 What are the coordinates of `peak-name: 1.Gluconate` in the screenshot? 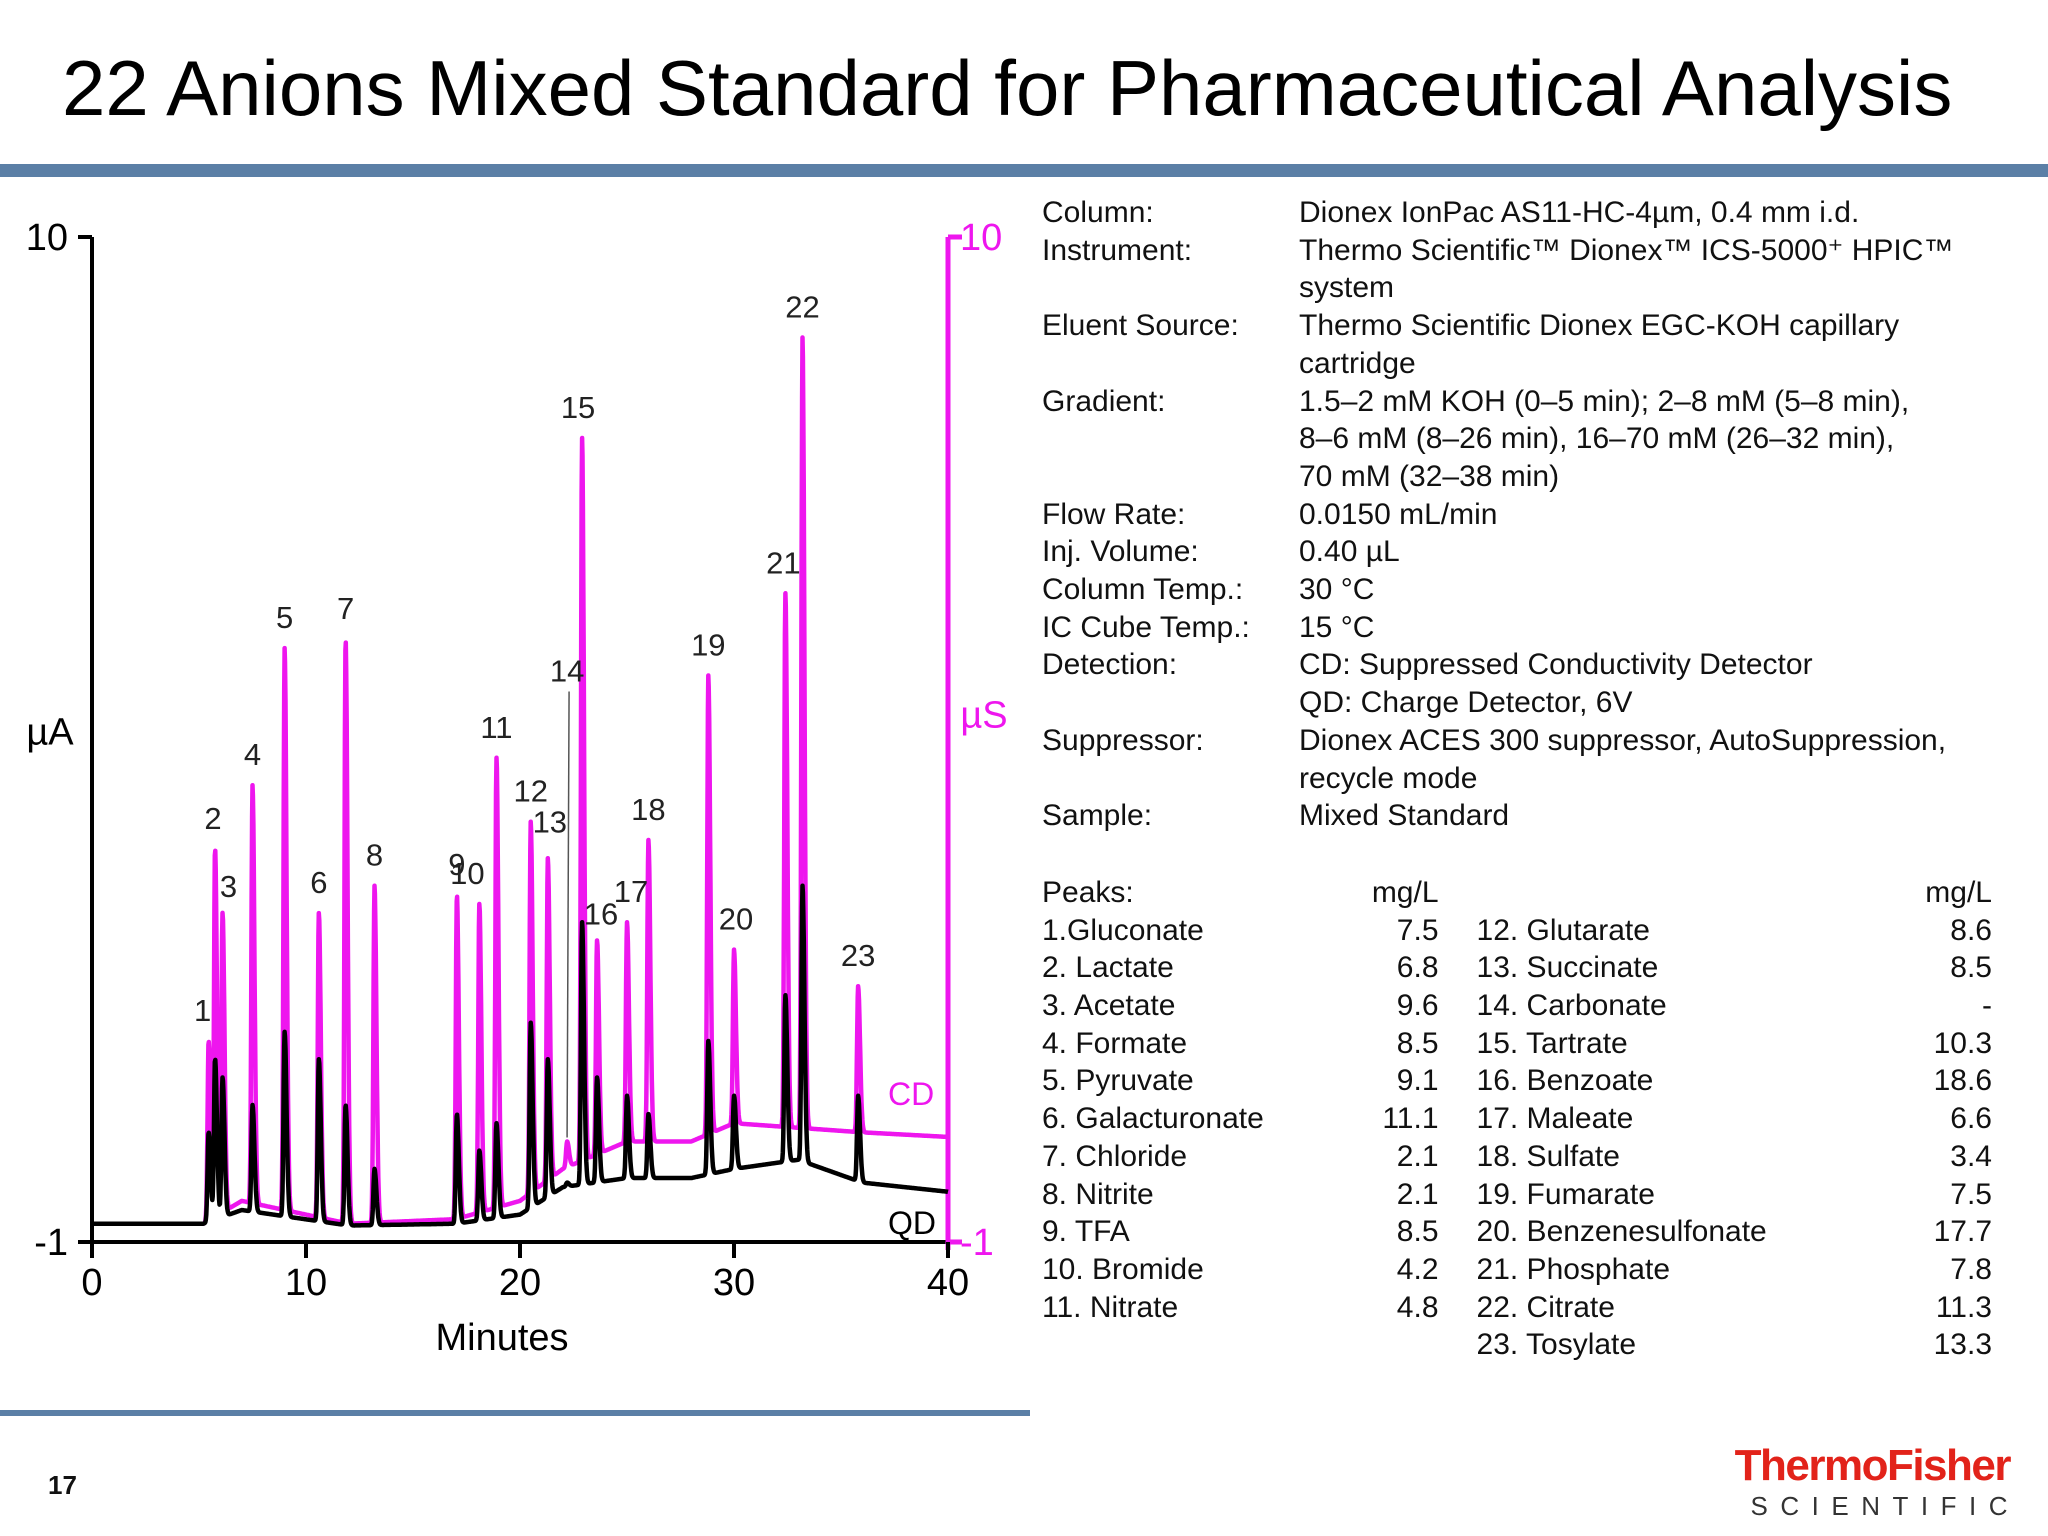 It's located at (1123, 930).